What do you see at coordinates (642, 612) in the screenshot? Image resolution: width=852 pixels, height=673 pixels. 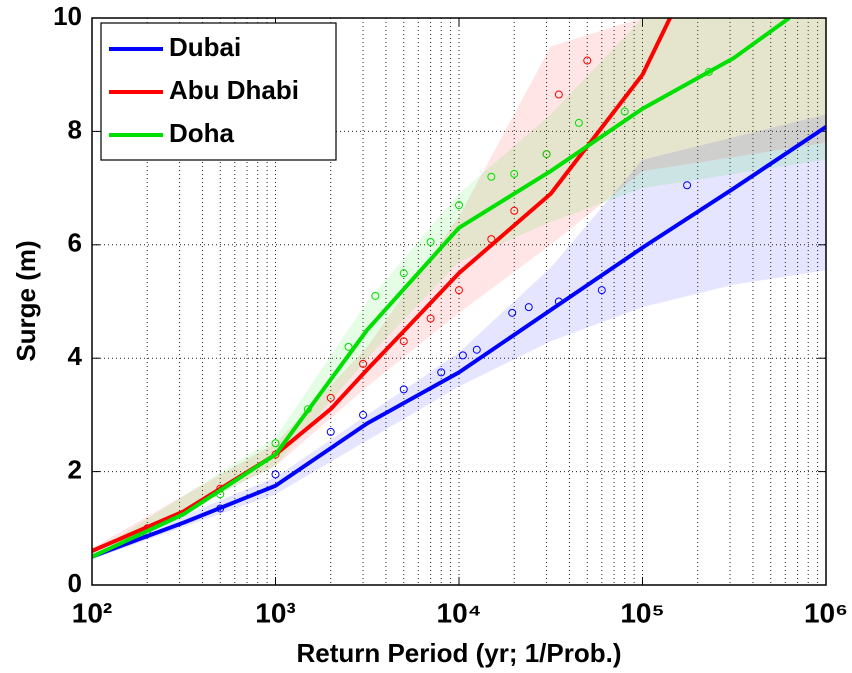 I see `x-tick-label: 10⁵` at bounding box center [642, 612].